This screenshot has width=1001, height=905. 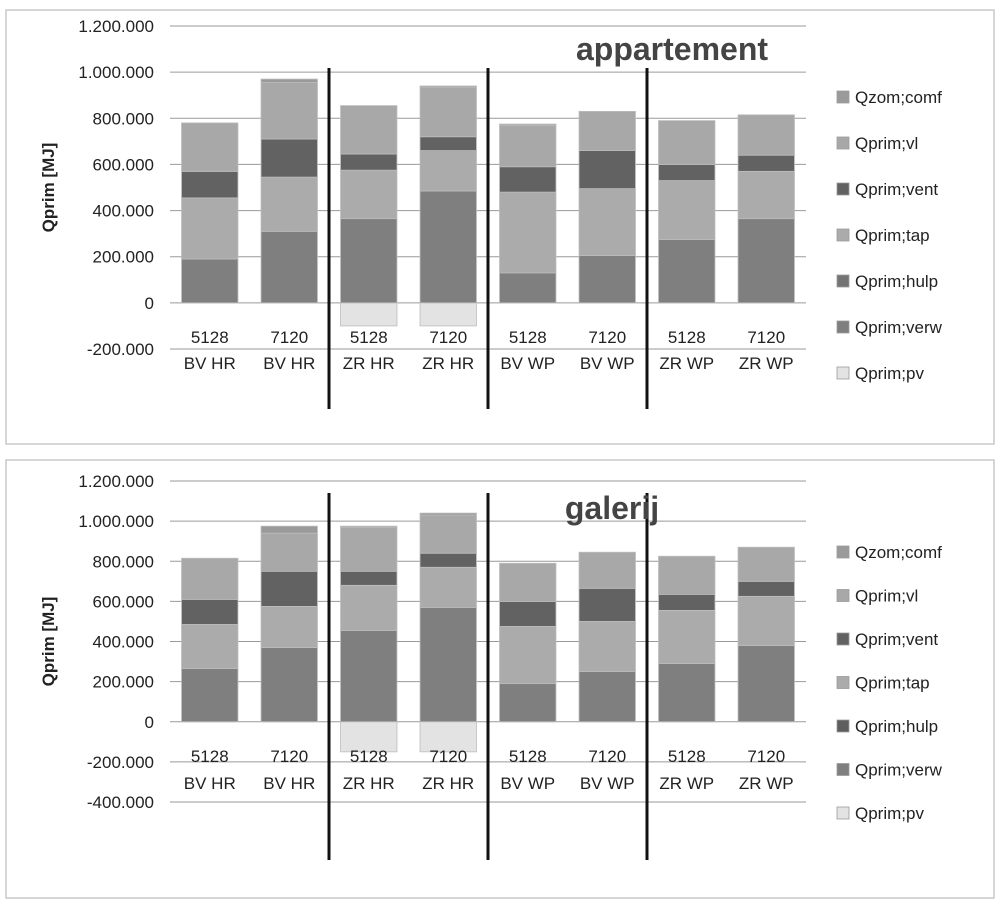 What do you see at coordinates (899, 327) in the screenshot?
I see `legend-entry: Qprim;verw` at bounding box center [899, 327].